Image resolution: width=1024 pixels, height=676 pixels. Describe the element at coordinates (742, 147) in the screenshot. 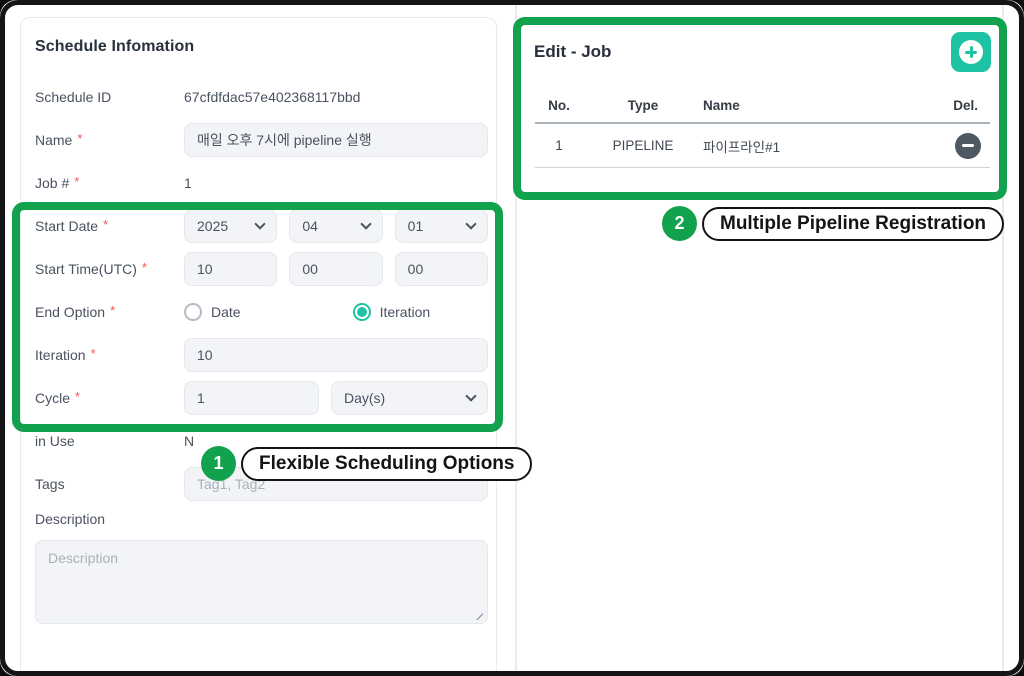

I see `job-row-name: 파이프라인#1` at that location.